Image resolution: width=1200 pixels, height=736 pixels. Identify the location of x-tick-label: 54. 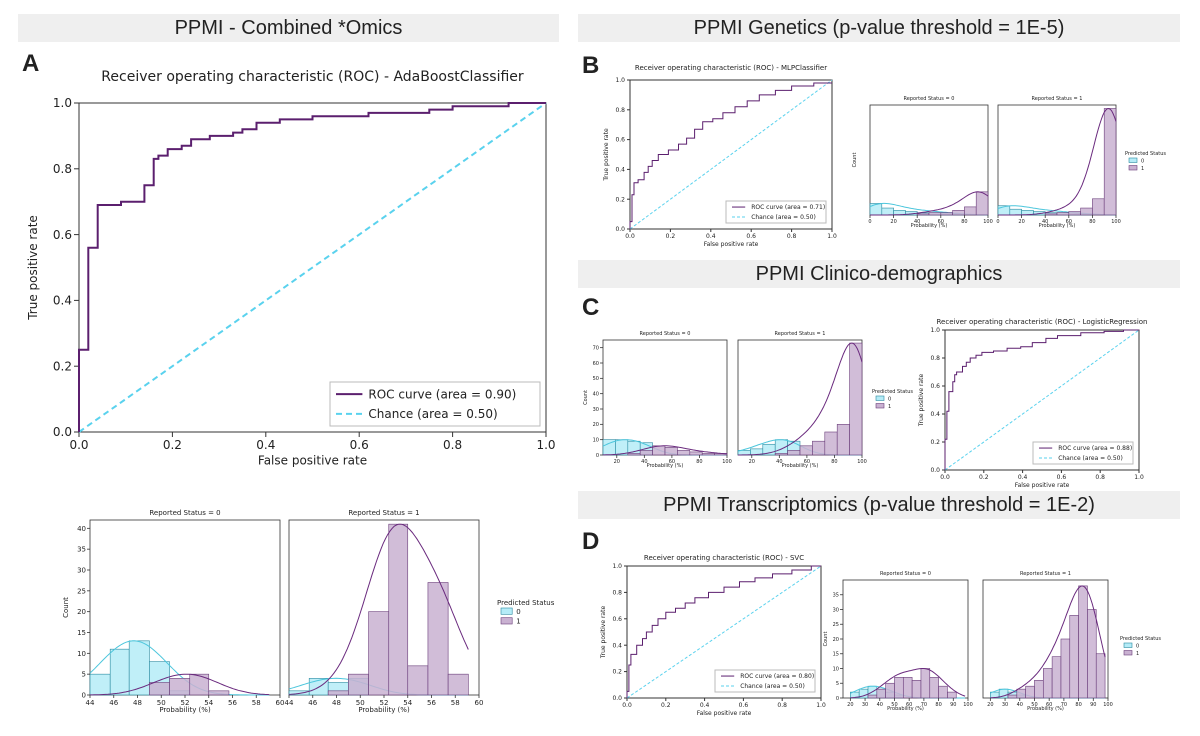
(407, 703).